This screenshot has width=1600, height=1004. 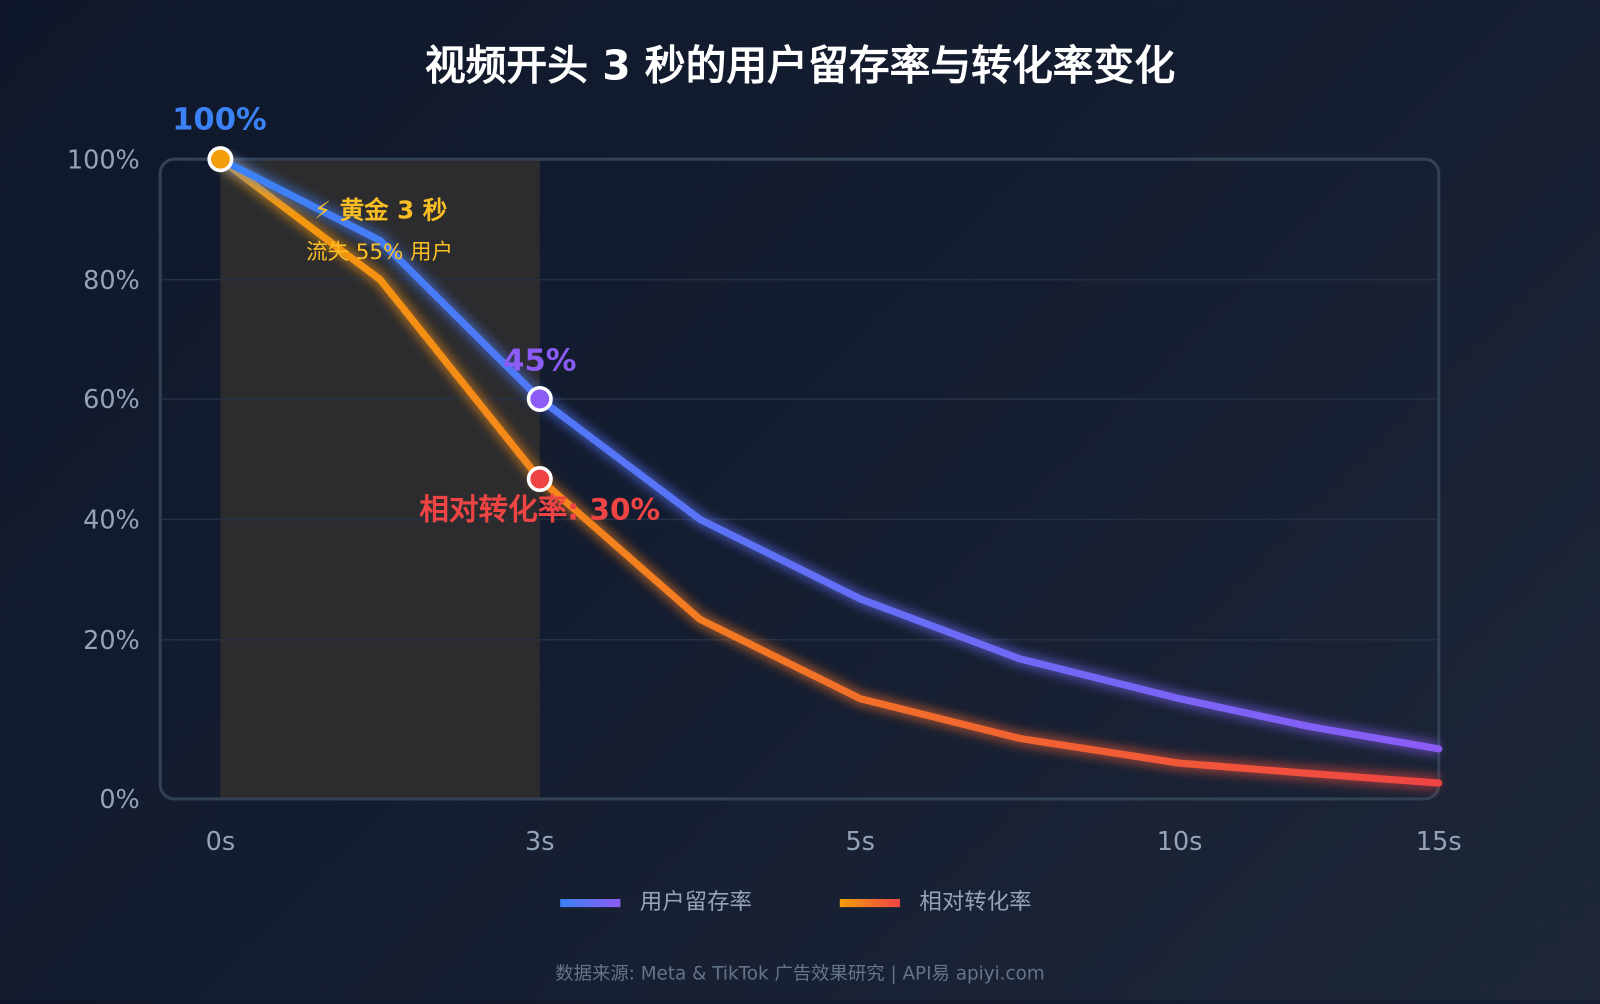 I want to click on highlight-title: ⚡ 黄金 3 秒, so click(x=380, y=209).